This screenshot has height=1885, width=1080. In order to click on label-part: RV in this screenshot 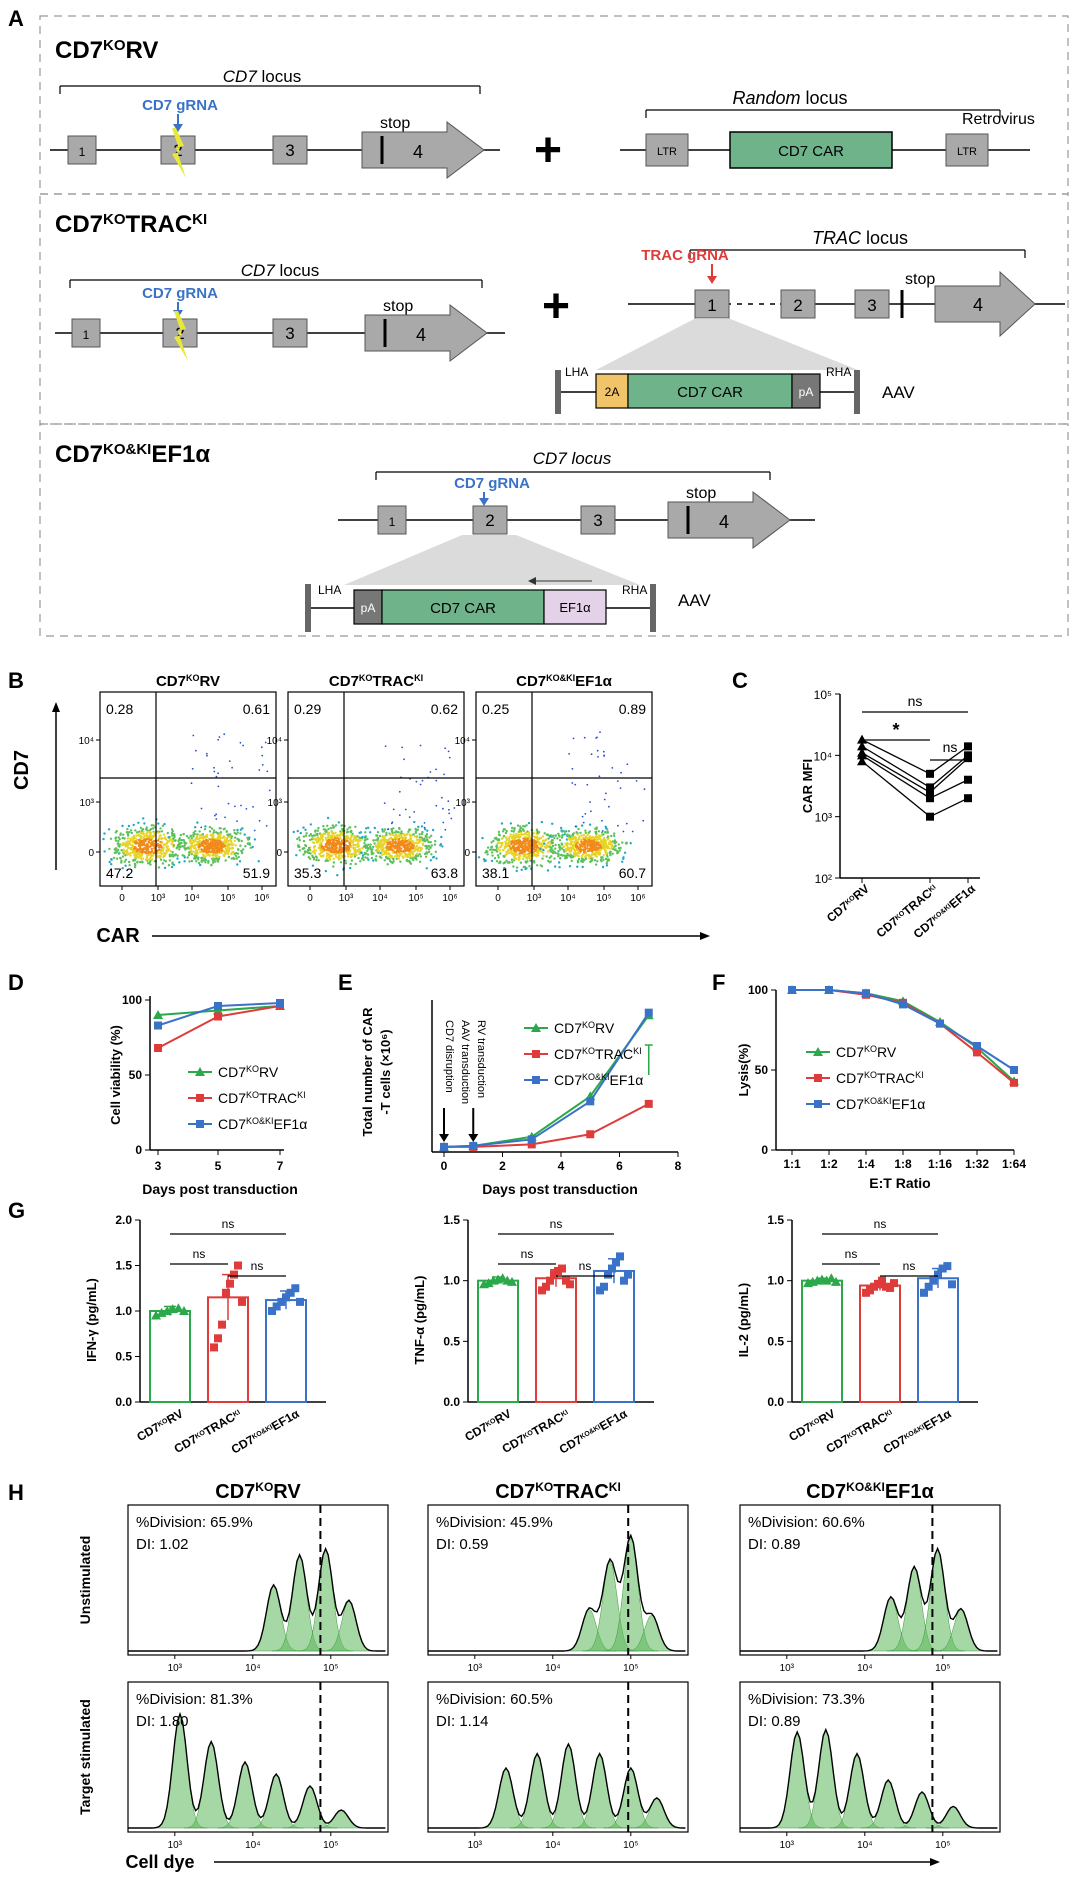, I will do `click(287, 1492)`.